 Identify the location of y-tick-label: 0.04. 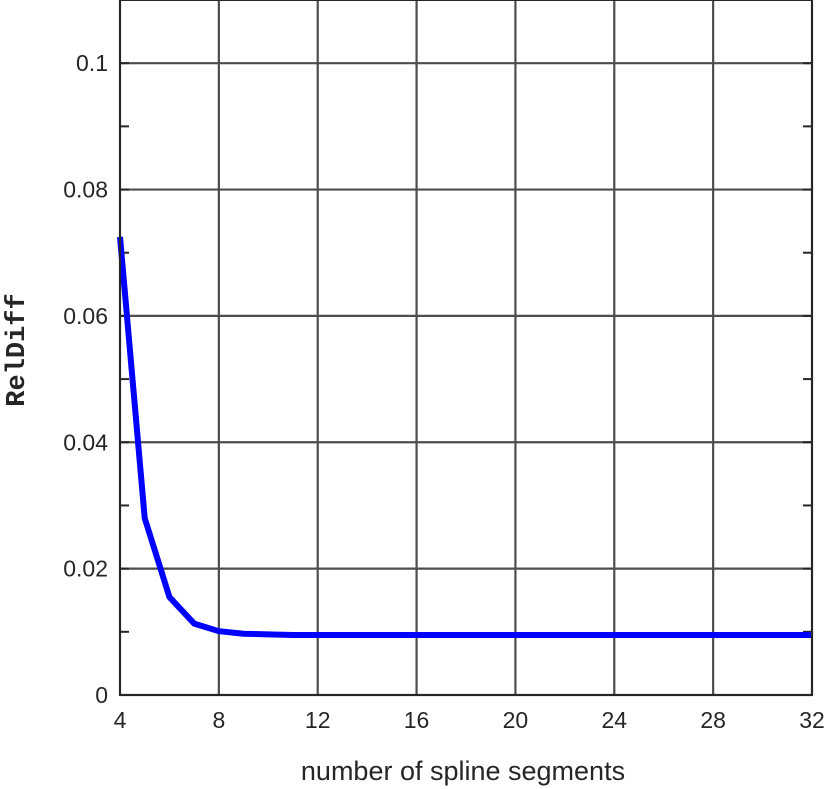
(85, 442).